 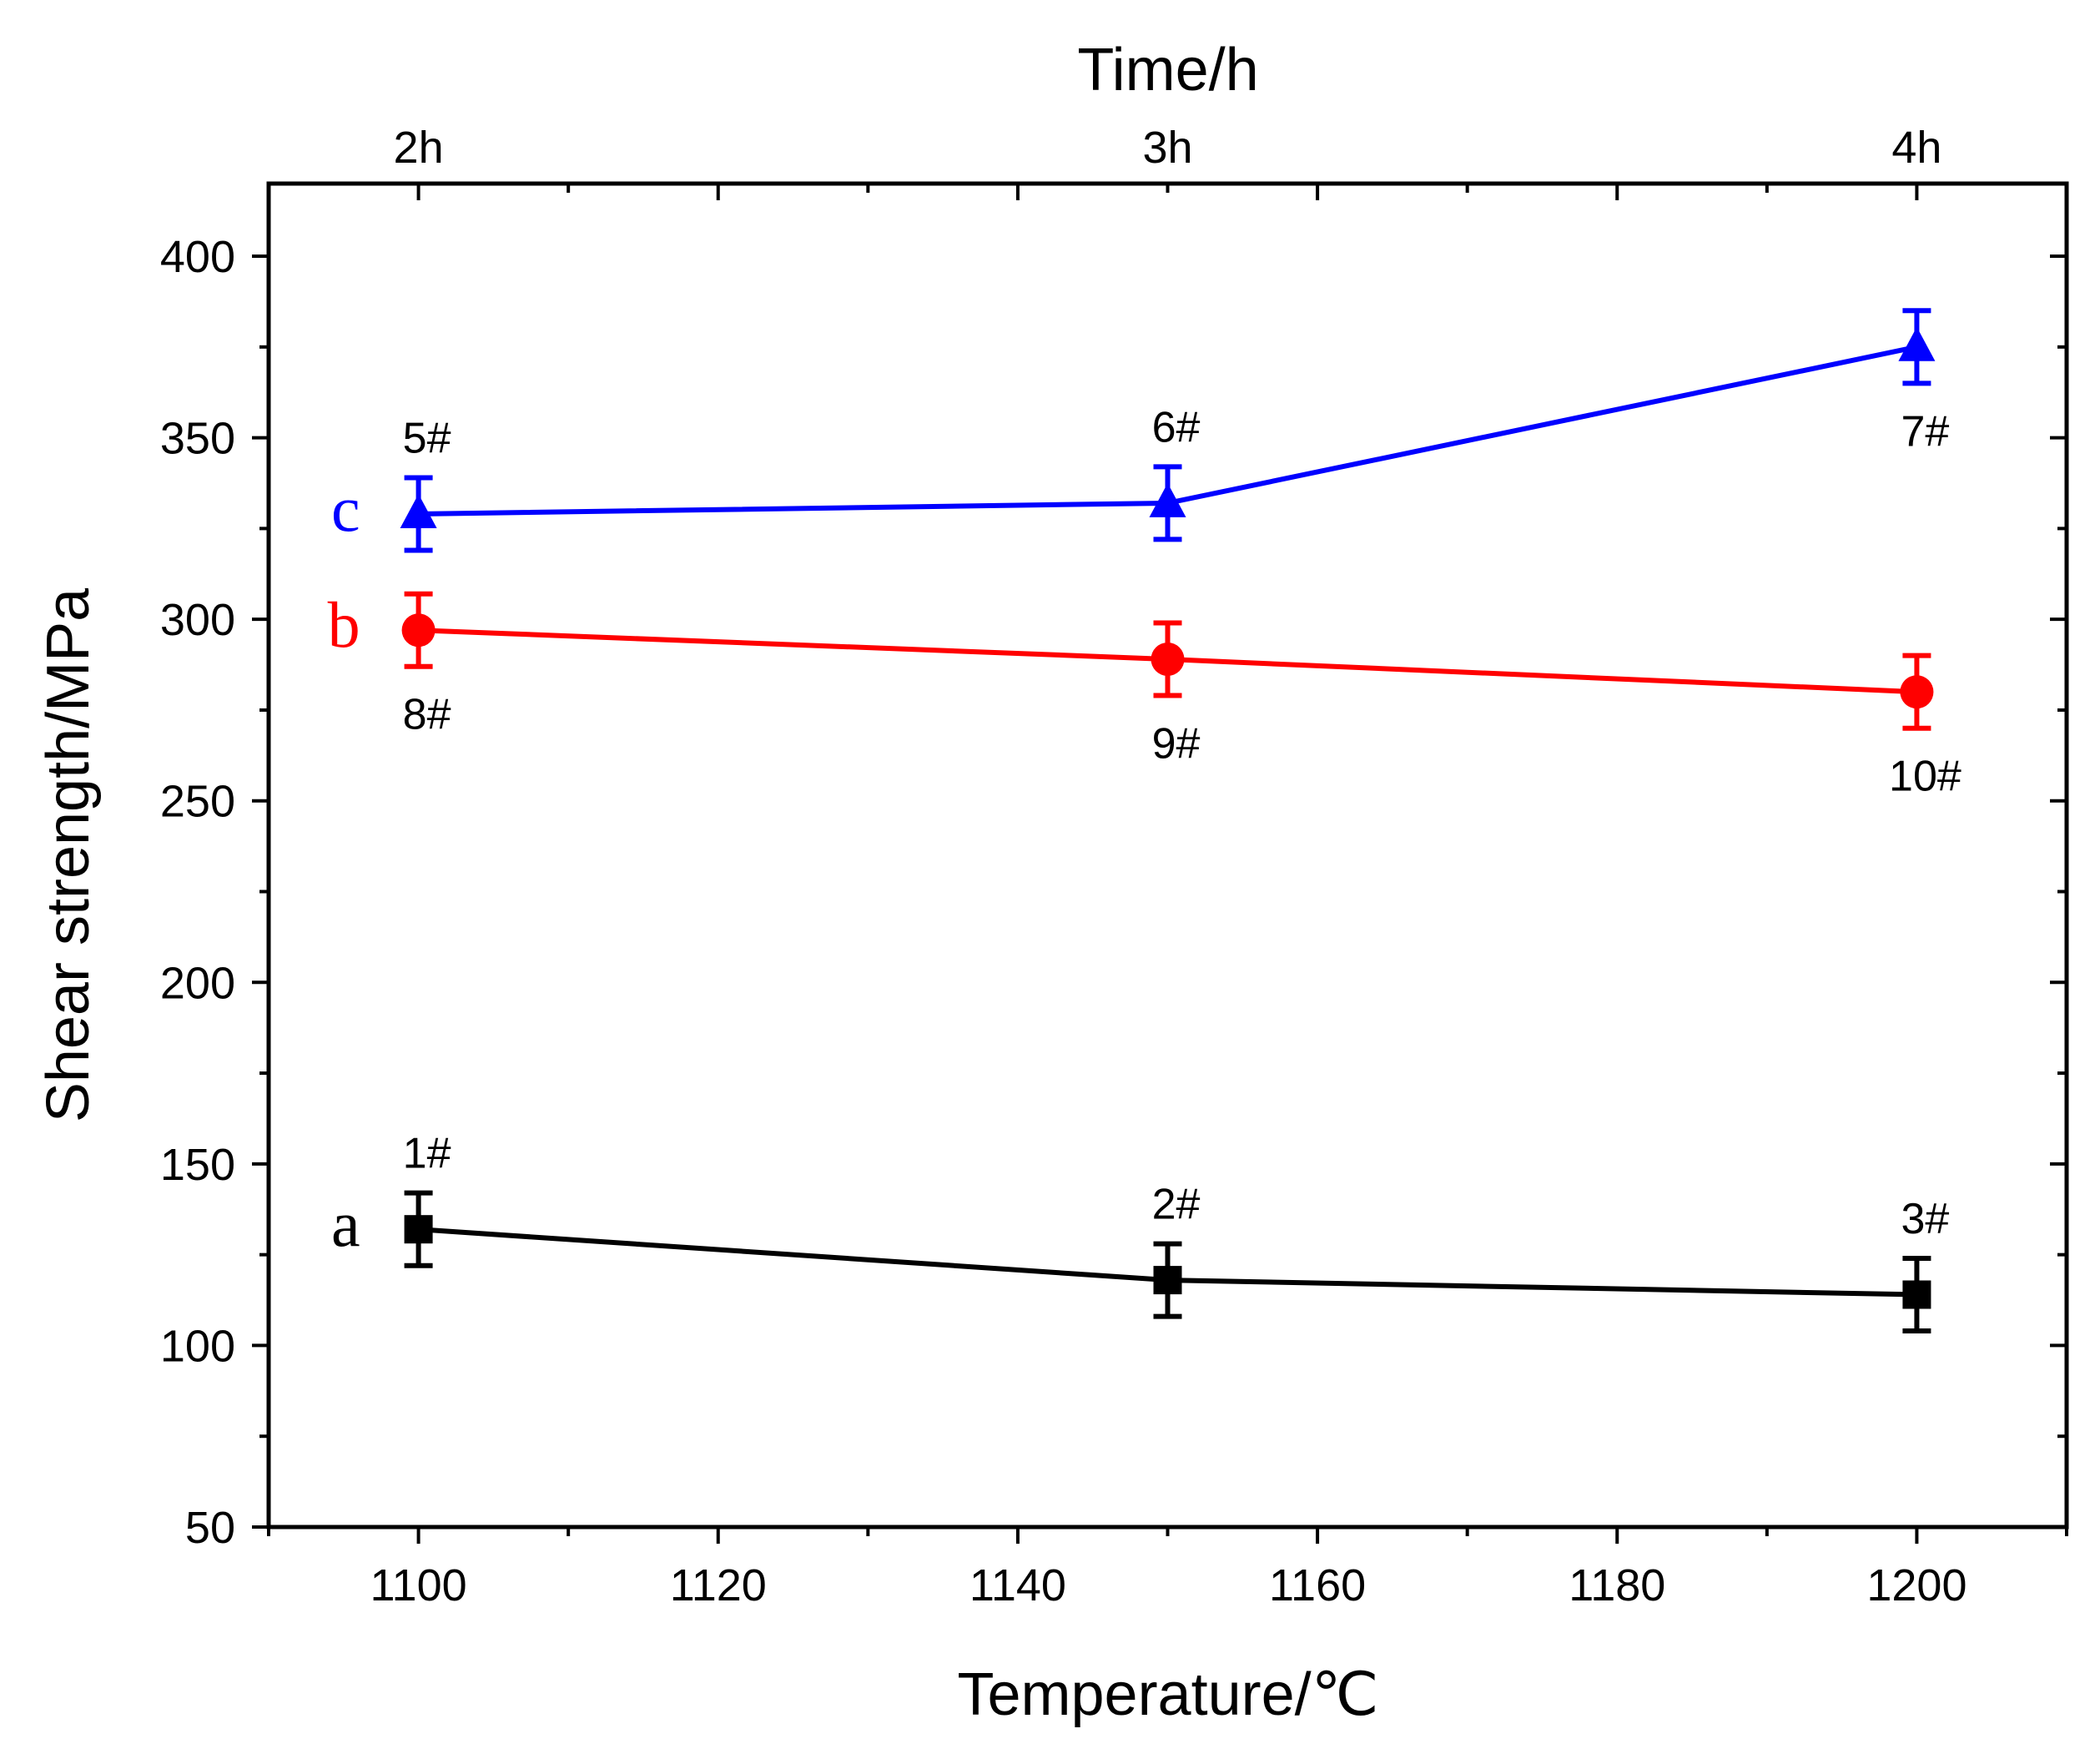 I want to click on y-axis-title: Shear strength/MPa, so click(x=69, y=855).